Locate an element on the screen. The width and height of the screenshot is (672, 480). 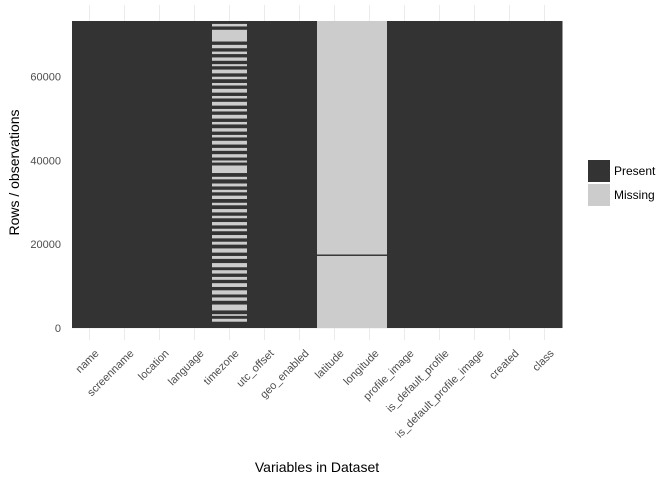
present-cell-screenname is located at coordinates (125, 174).